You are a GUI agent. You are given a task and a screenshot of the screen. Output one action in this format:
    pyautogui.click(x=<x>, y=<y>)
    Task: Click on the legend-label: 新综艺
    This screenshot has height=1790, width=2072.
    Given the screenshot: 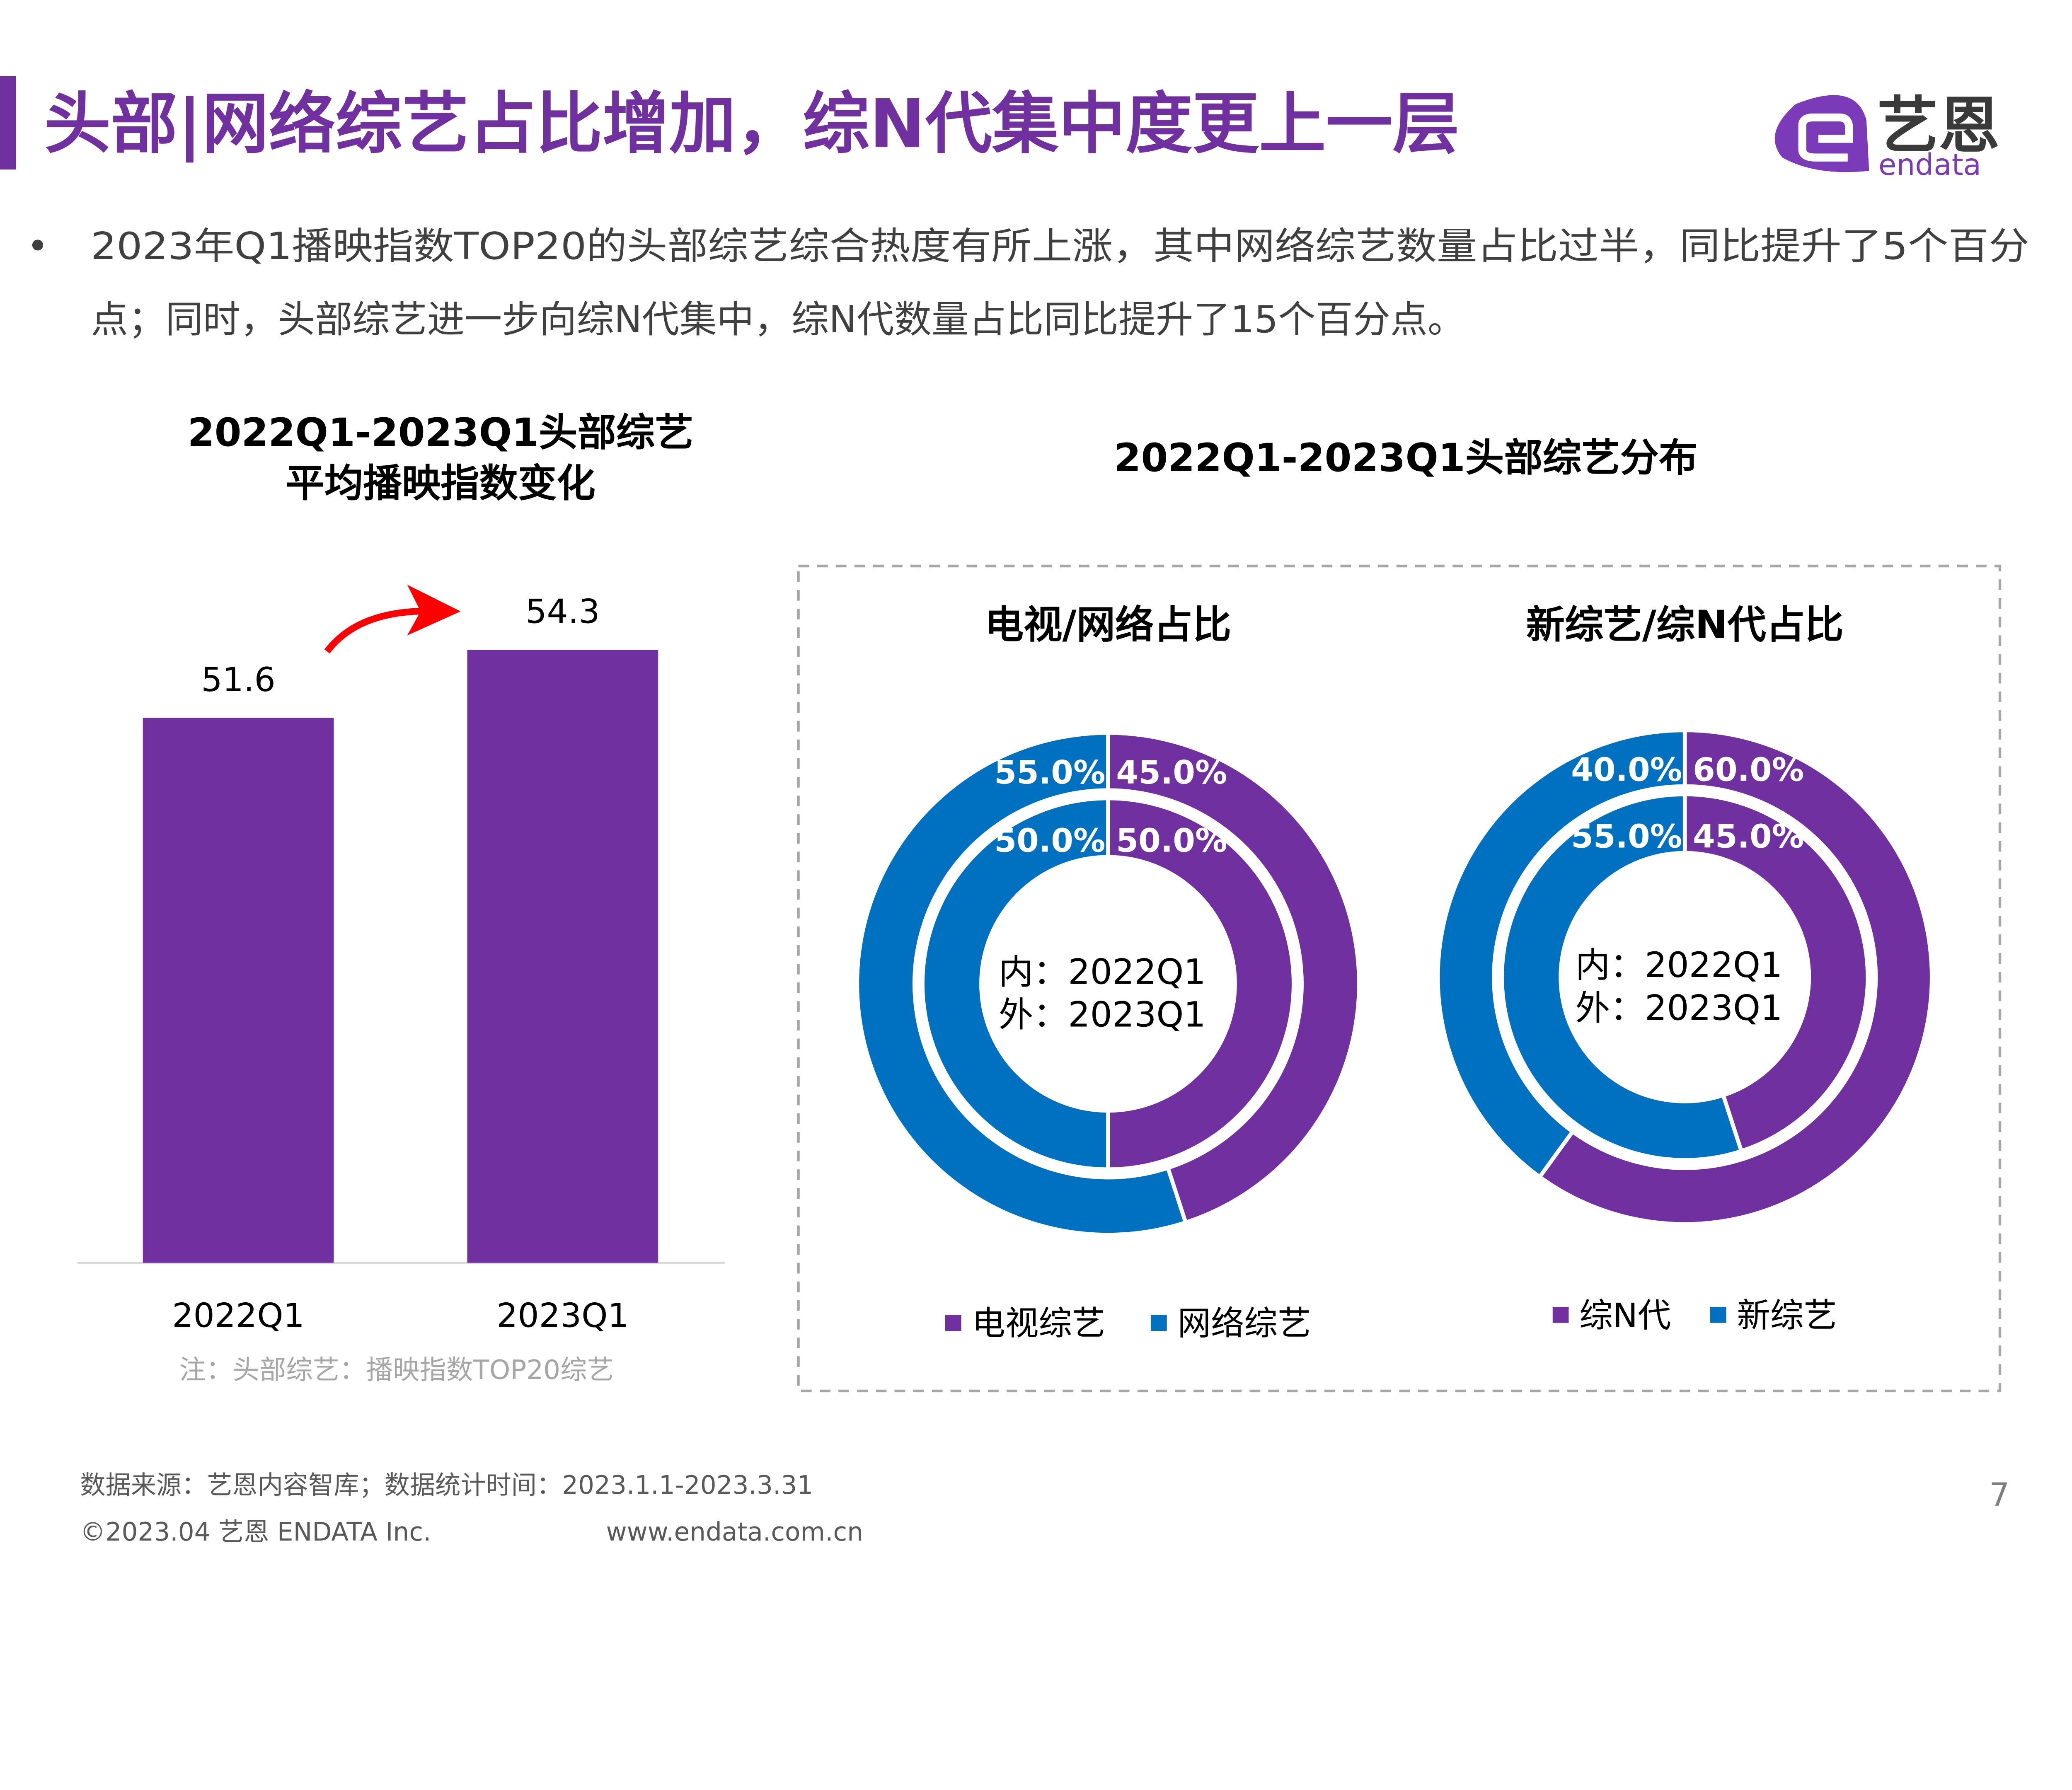 What is the action you would take?
    pyautogui.click(x=1787, y=1316)
    